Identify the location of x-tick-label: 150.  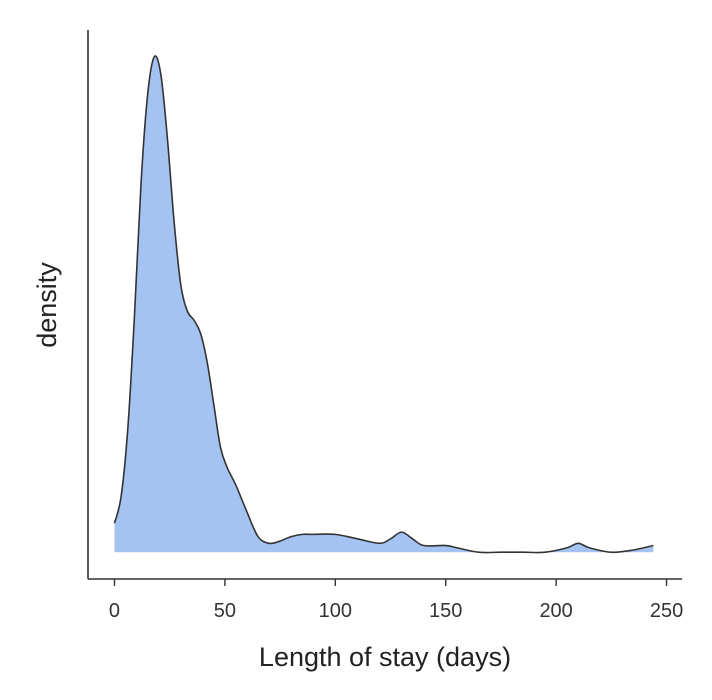
(445, 611).